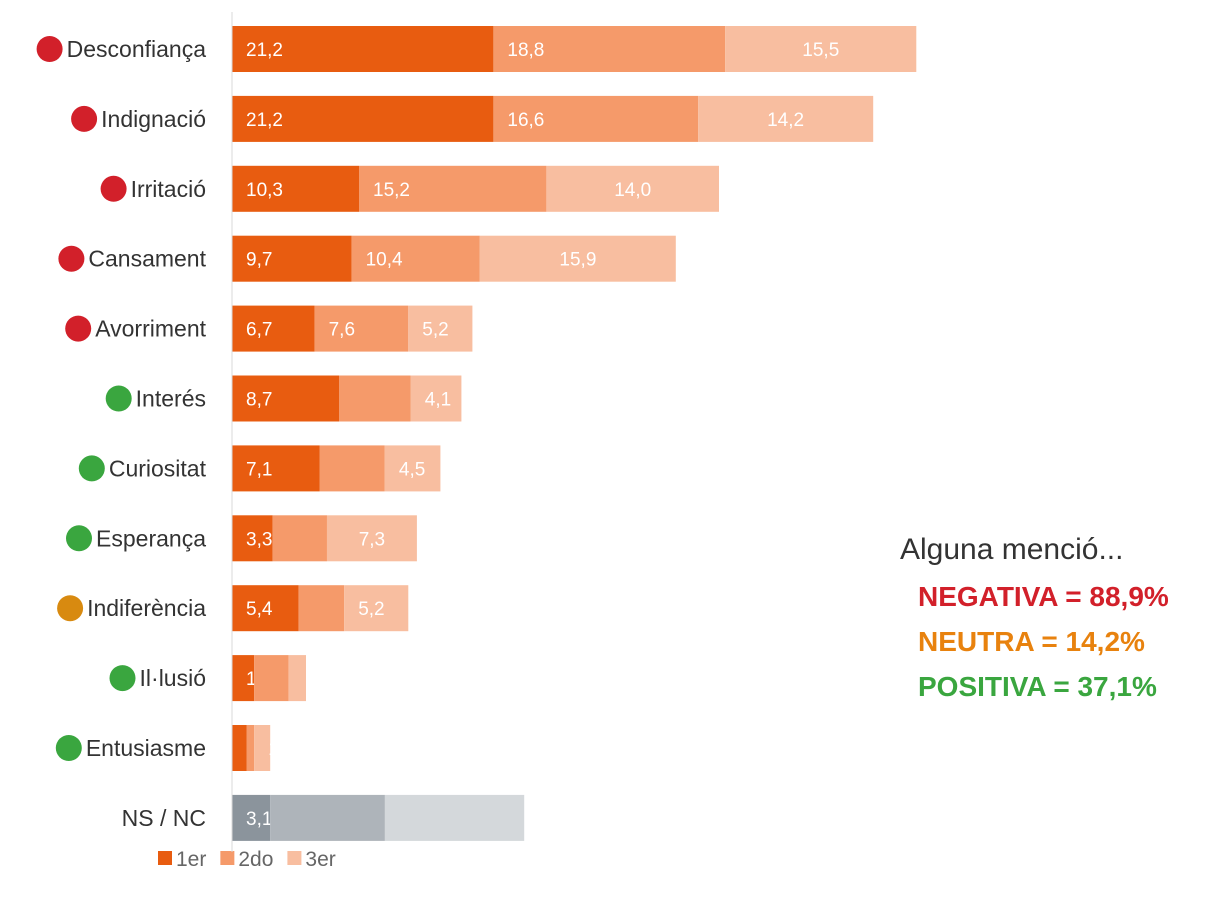  I want to click on data-label-1er-1: 21,2, so click(264, 50).